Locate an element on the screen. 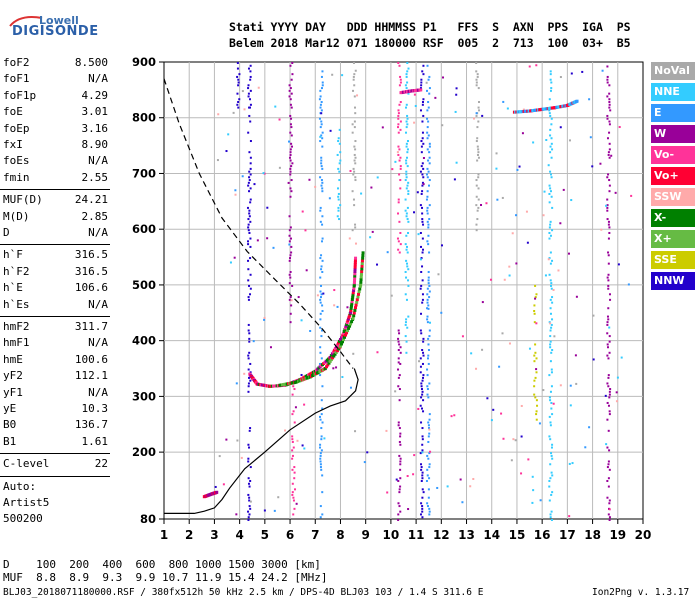  x-tick-label: 15 is located at coordinates (517, 535).